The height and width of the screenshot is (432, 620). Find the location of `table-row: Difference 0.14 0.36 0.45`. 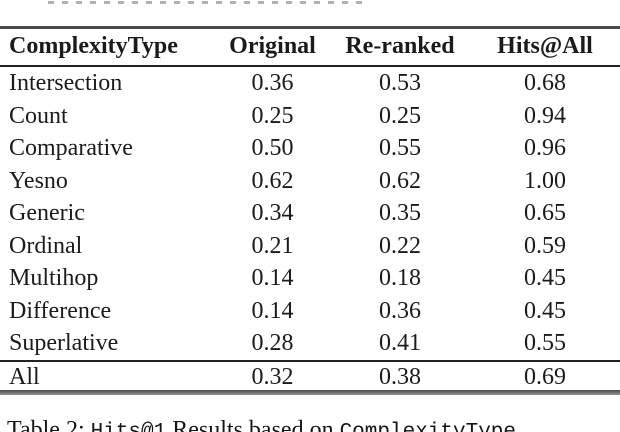

table-row: Difference 0.14 0.36 0.45 is located at coordinates (310, 311).